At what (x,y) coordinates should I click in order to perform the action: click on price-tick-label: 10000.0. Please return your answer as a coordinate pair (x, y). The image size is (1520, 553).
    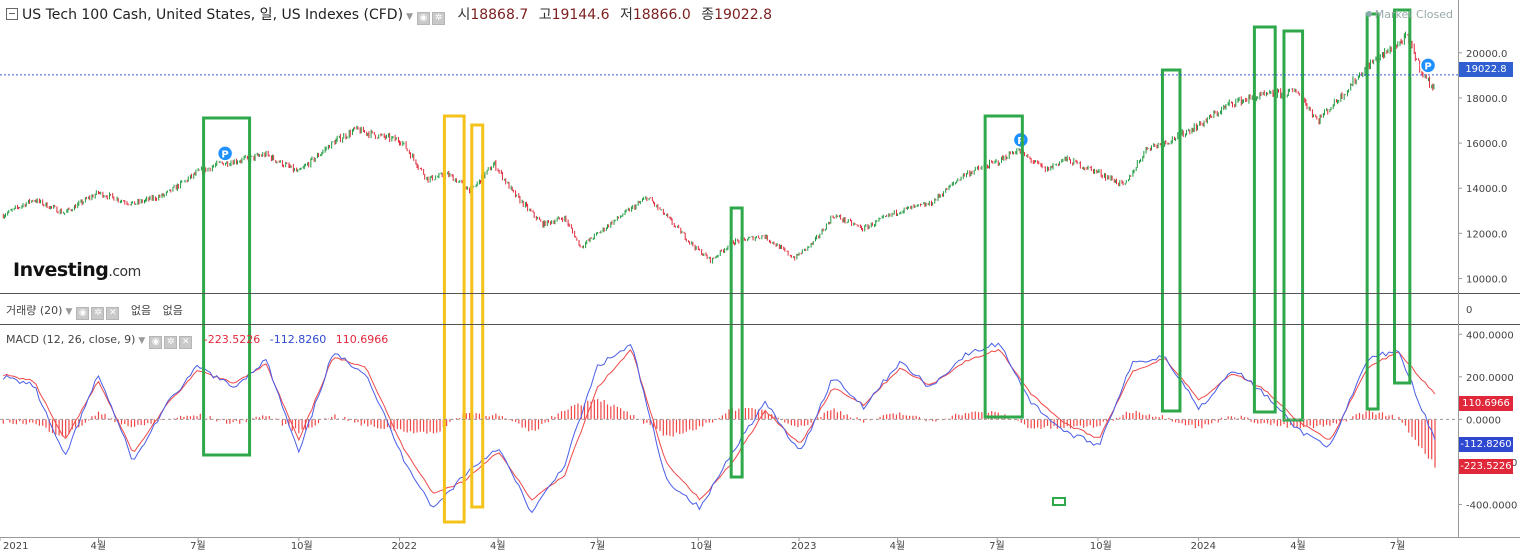
    Looking at the image, I should click on (1486, 279).